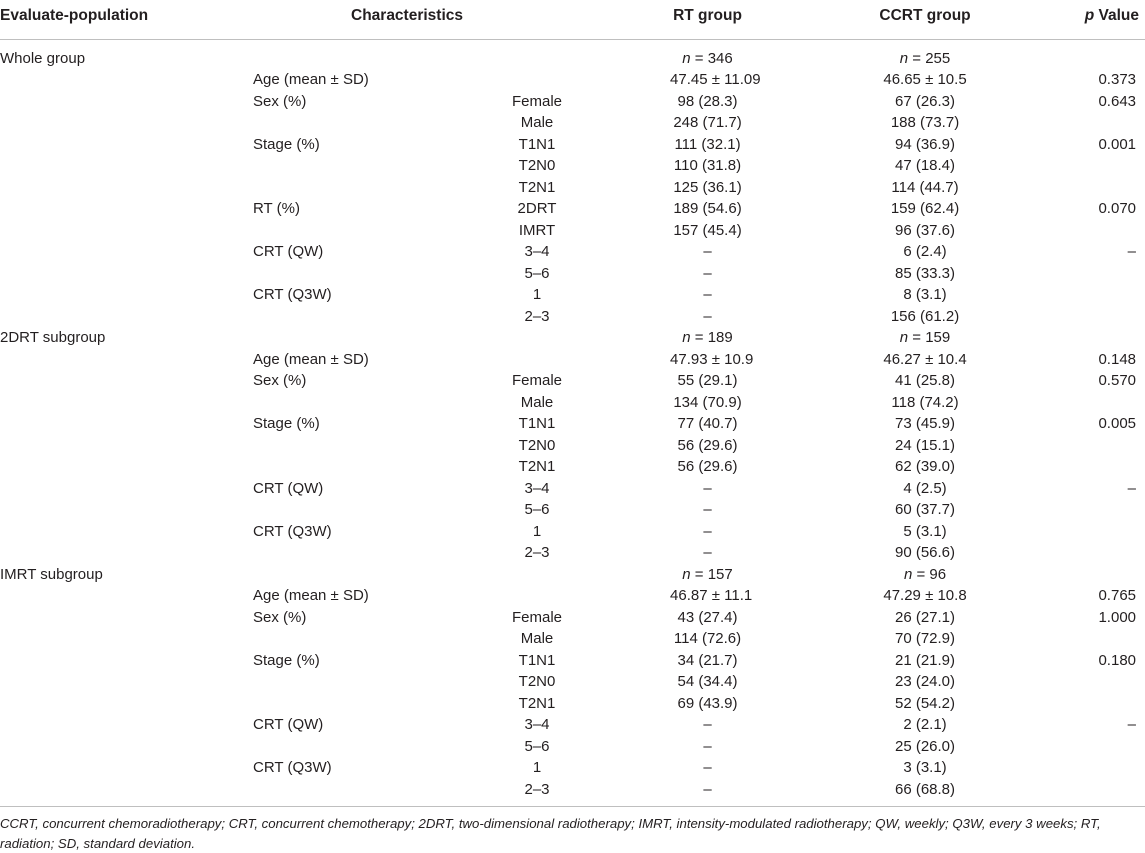 Image resolution: width=1145 pixels, height=853 pixels. Describe the element at coordinates (925, 724) in the screenshot. I see `ccrt-value-cell: 2 (2.1)` at that location.